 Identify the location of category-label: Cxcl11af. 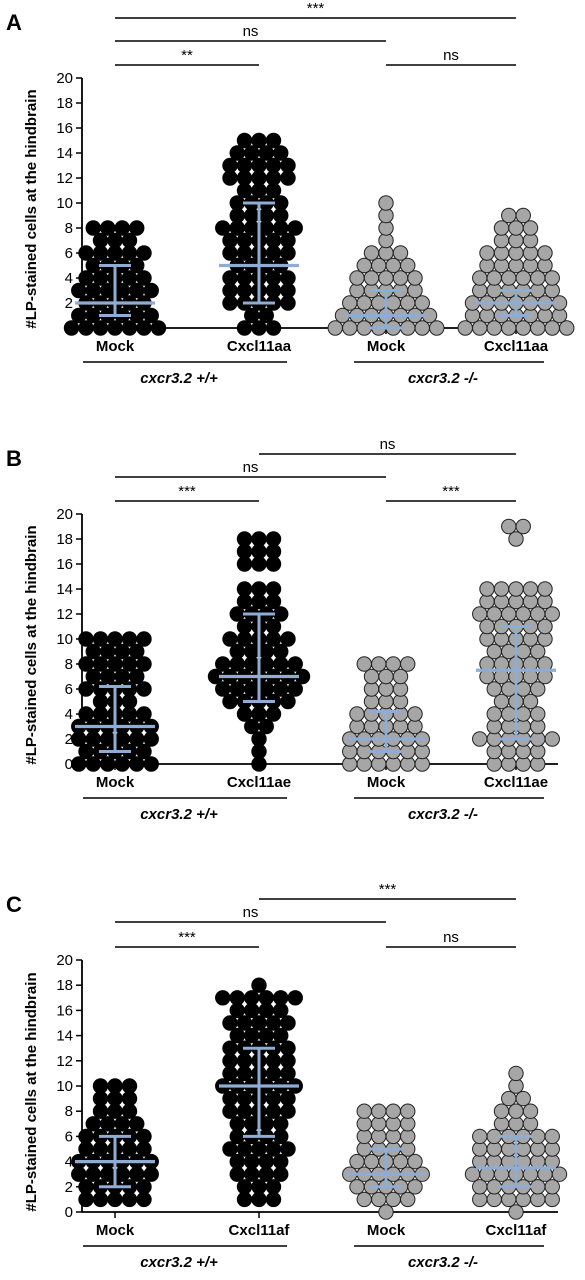
(517, 1230).